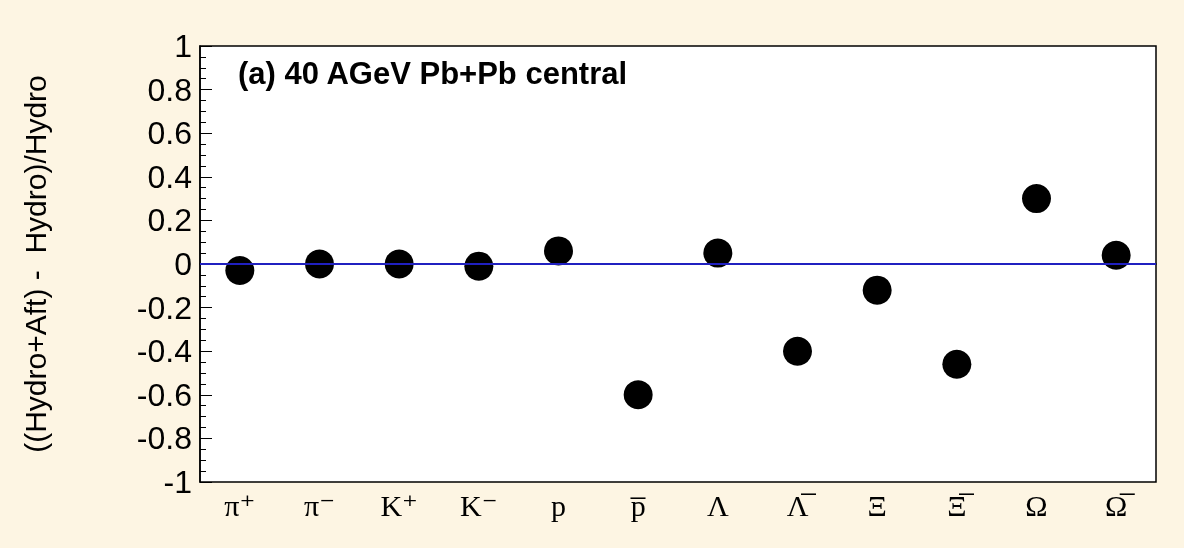  What do you see at coordinates (164, 351) in the screenshot?
I see `y-tick-label: -0.4` at bounding box center [164, 351].